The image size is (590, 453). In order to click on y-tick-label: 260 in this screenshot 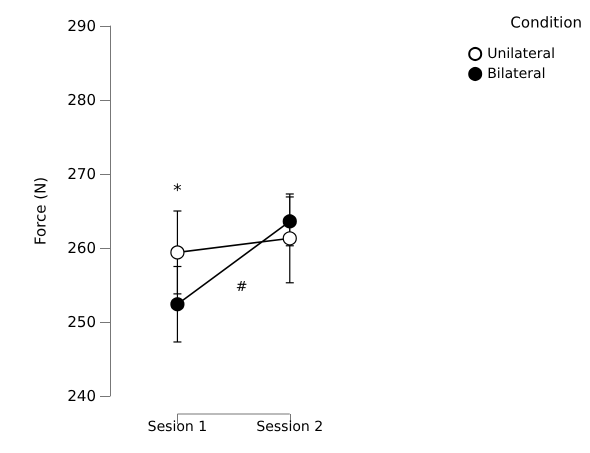, I will do `click(81, 248)`.